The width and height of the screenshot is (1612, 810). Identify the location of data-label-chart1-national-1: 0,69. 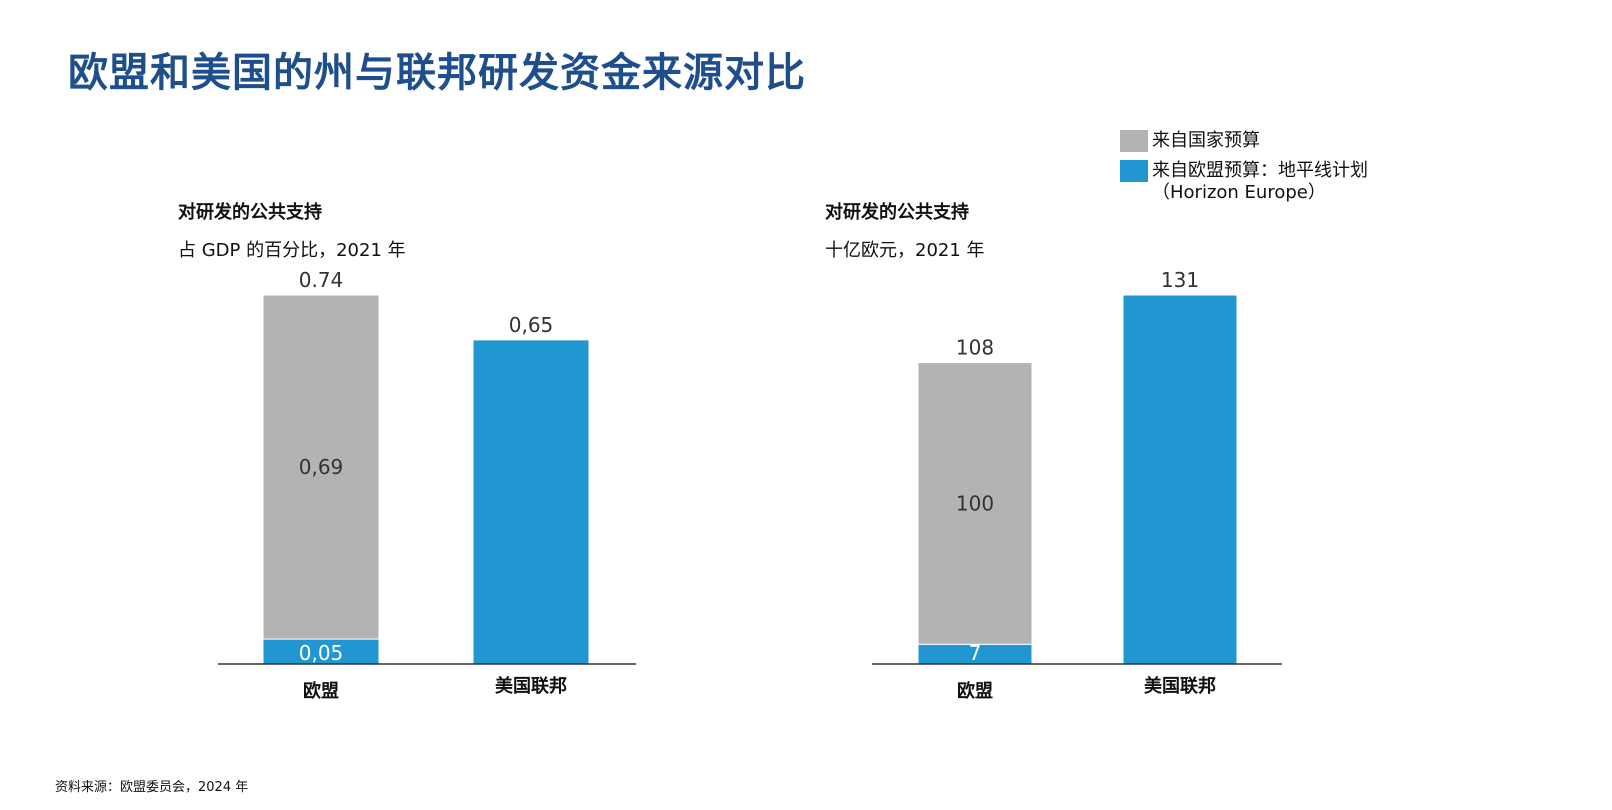
(321, 467).